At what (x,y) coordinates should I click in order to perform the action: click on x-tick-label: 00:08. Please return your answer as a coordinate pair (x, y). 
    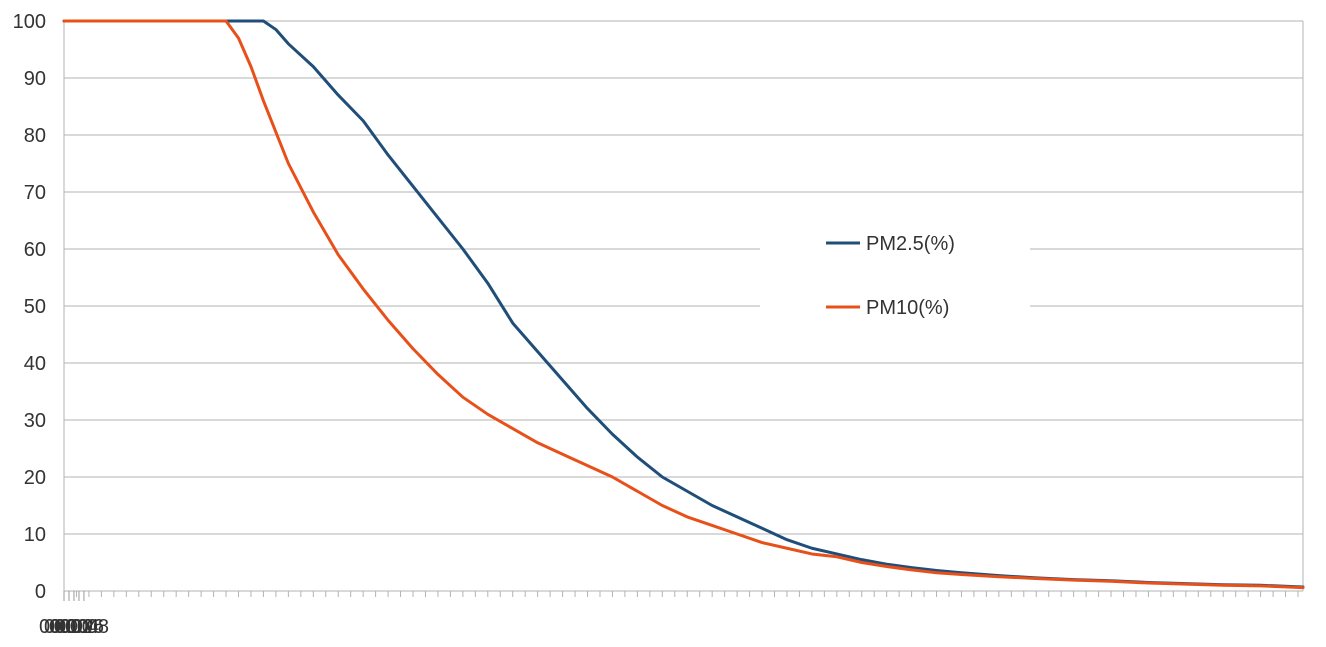
    Looking at the image, I should click on (84, 627).